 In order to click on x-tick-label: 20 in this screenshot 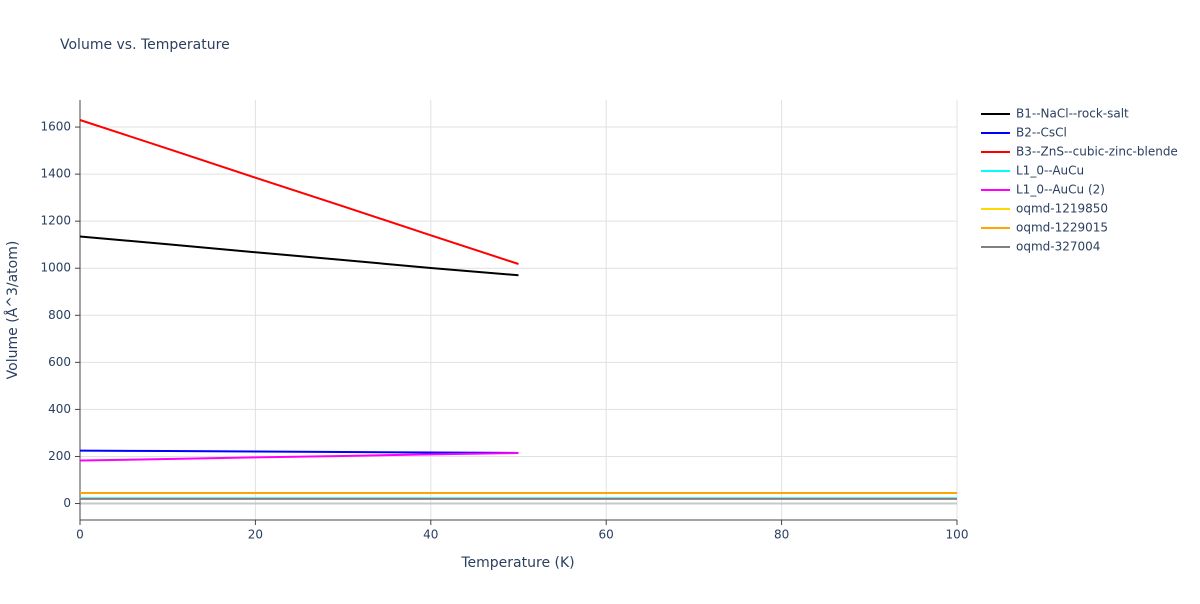, I will do `click(255, 535)`.